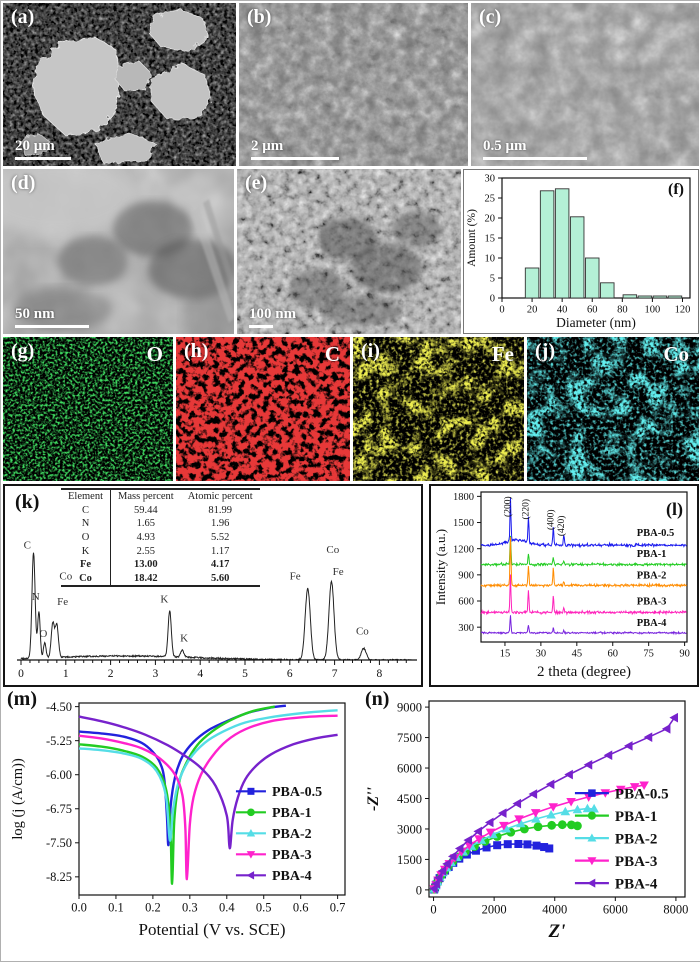  What do you see at coordinates (675, 910) in the screenshot?
I see `svg-text: 8000` at bounding box center [675, 910].